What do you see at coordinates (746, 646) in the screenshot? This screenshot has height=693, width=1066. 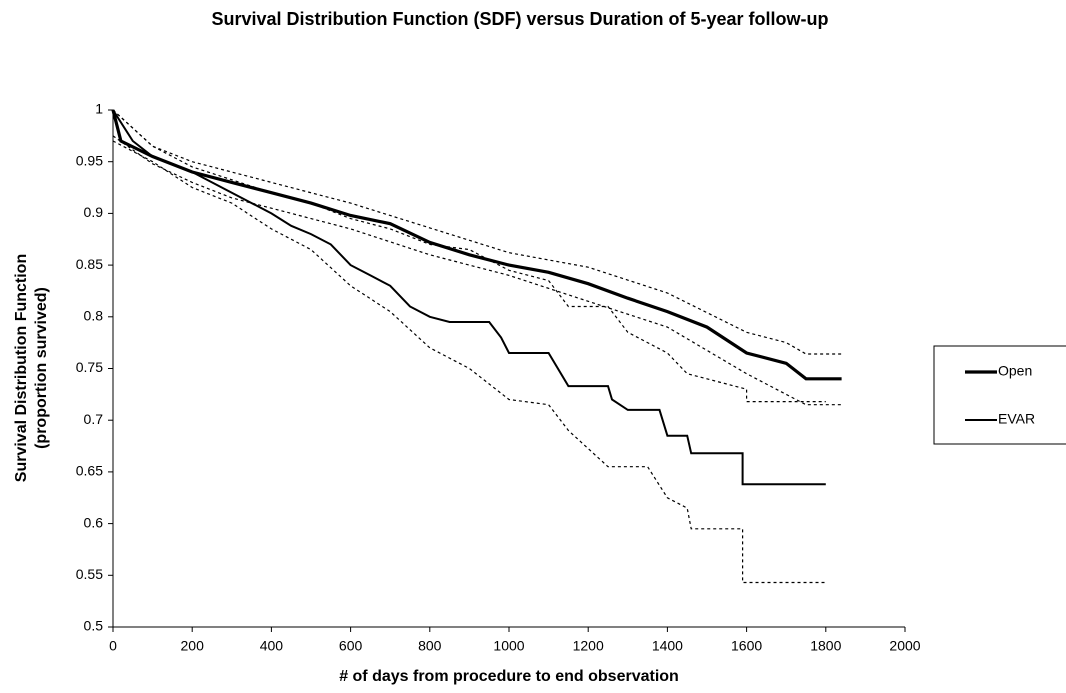 I see `x-tick-label: 1600` at bounding box center [746, 646].